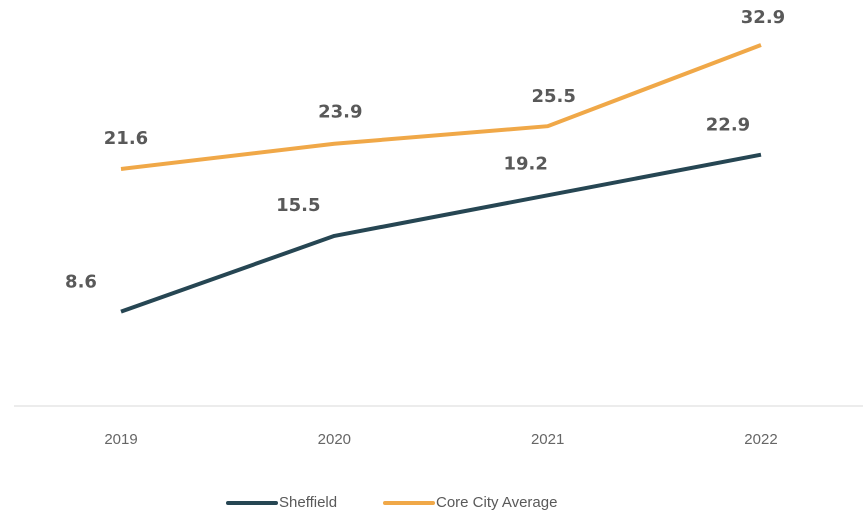 The height and width of the screenshot is (517, 863). Describe the element at coordinates (298, 205) in the screenshot. I see `data-label: 15.5` at that location.